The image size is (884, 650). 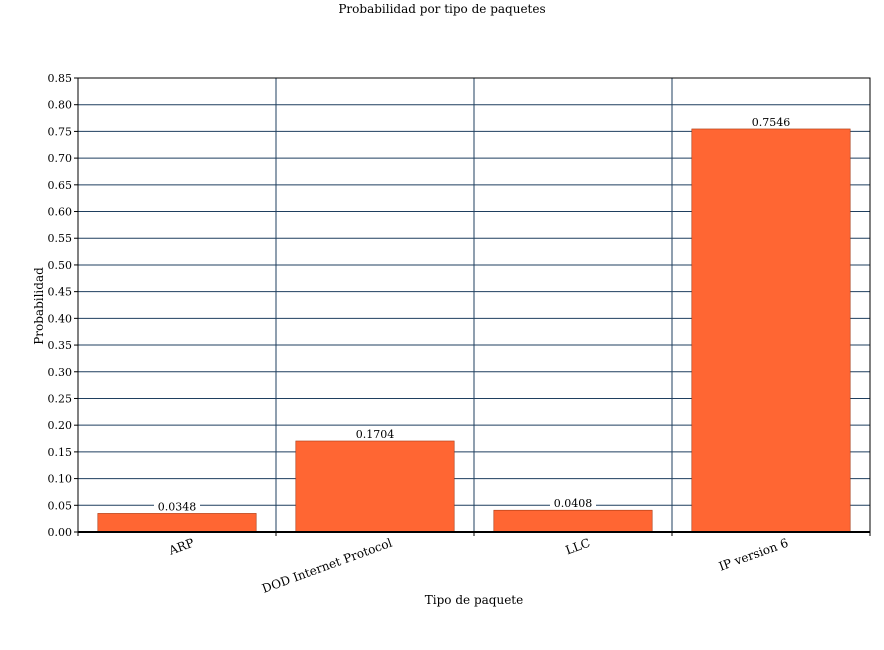 What do you see at coordinates (181, 547) in the screenshot?
I see `x-tick-label: ARP` at bounding box center [181, 547].